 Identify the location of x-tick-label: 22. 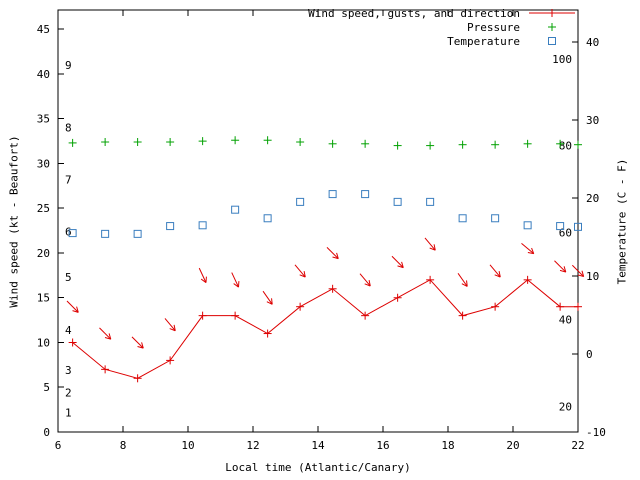
(577, 445).